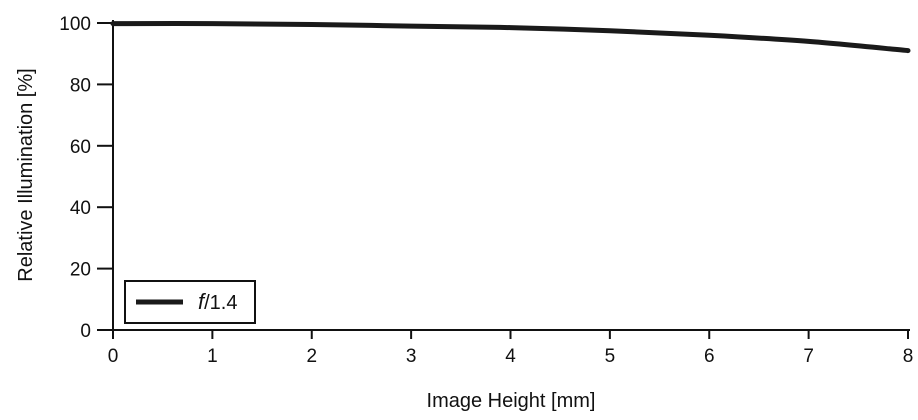  What do you see at coordinates (190, 302) in the screenshot?
I see `legend: f/1.4` at bounding box center [190, 302].